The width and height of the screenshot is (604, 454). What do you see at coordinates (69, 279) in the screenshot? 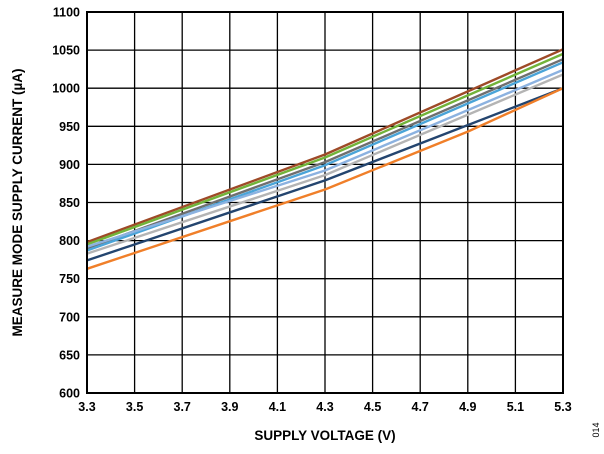
I see `y-tick-label-3: 750` at bounding box center [69, 279].